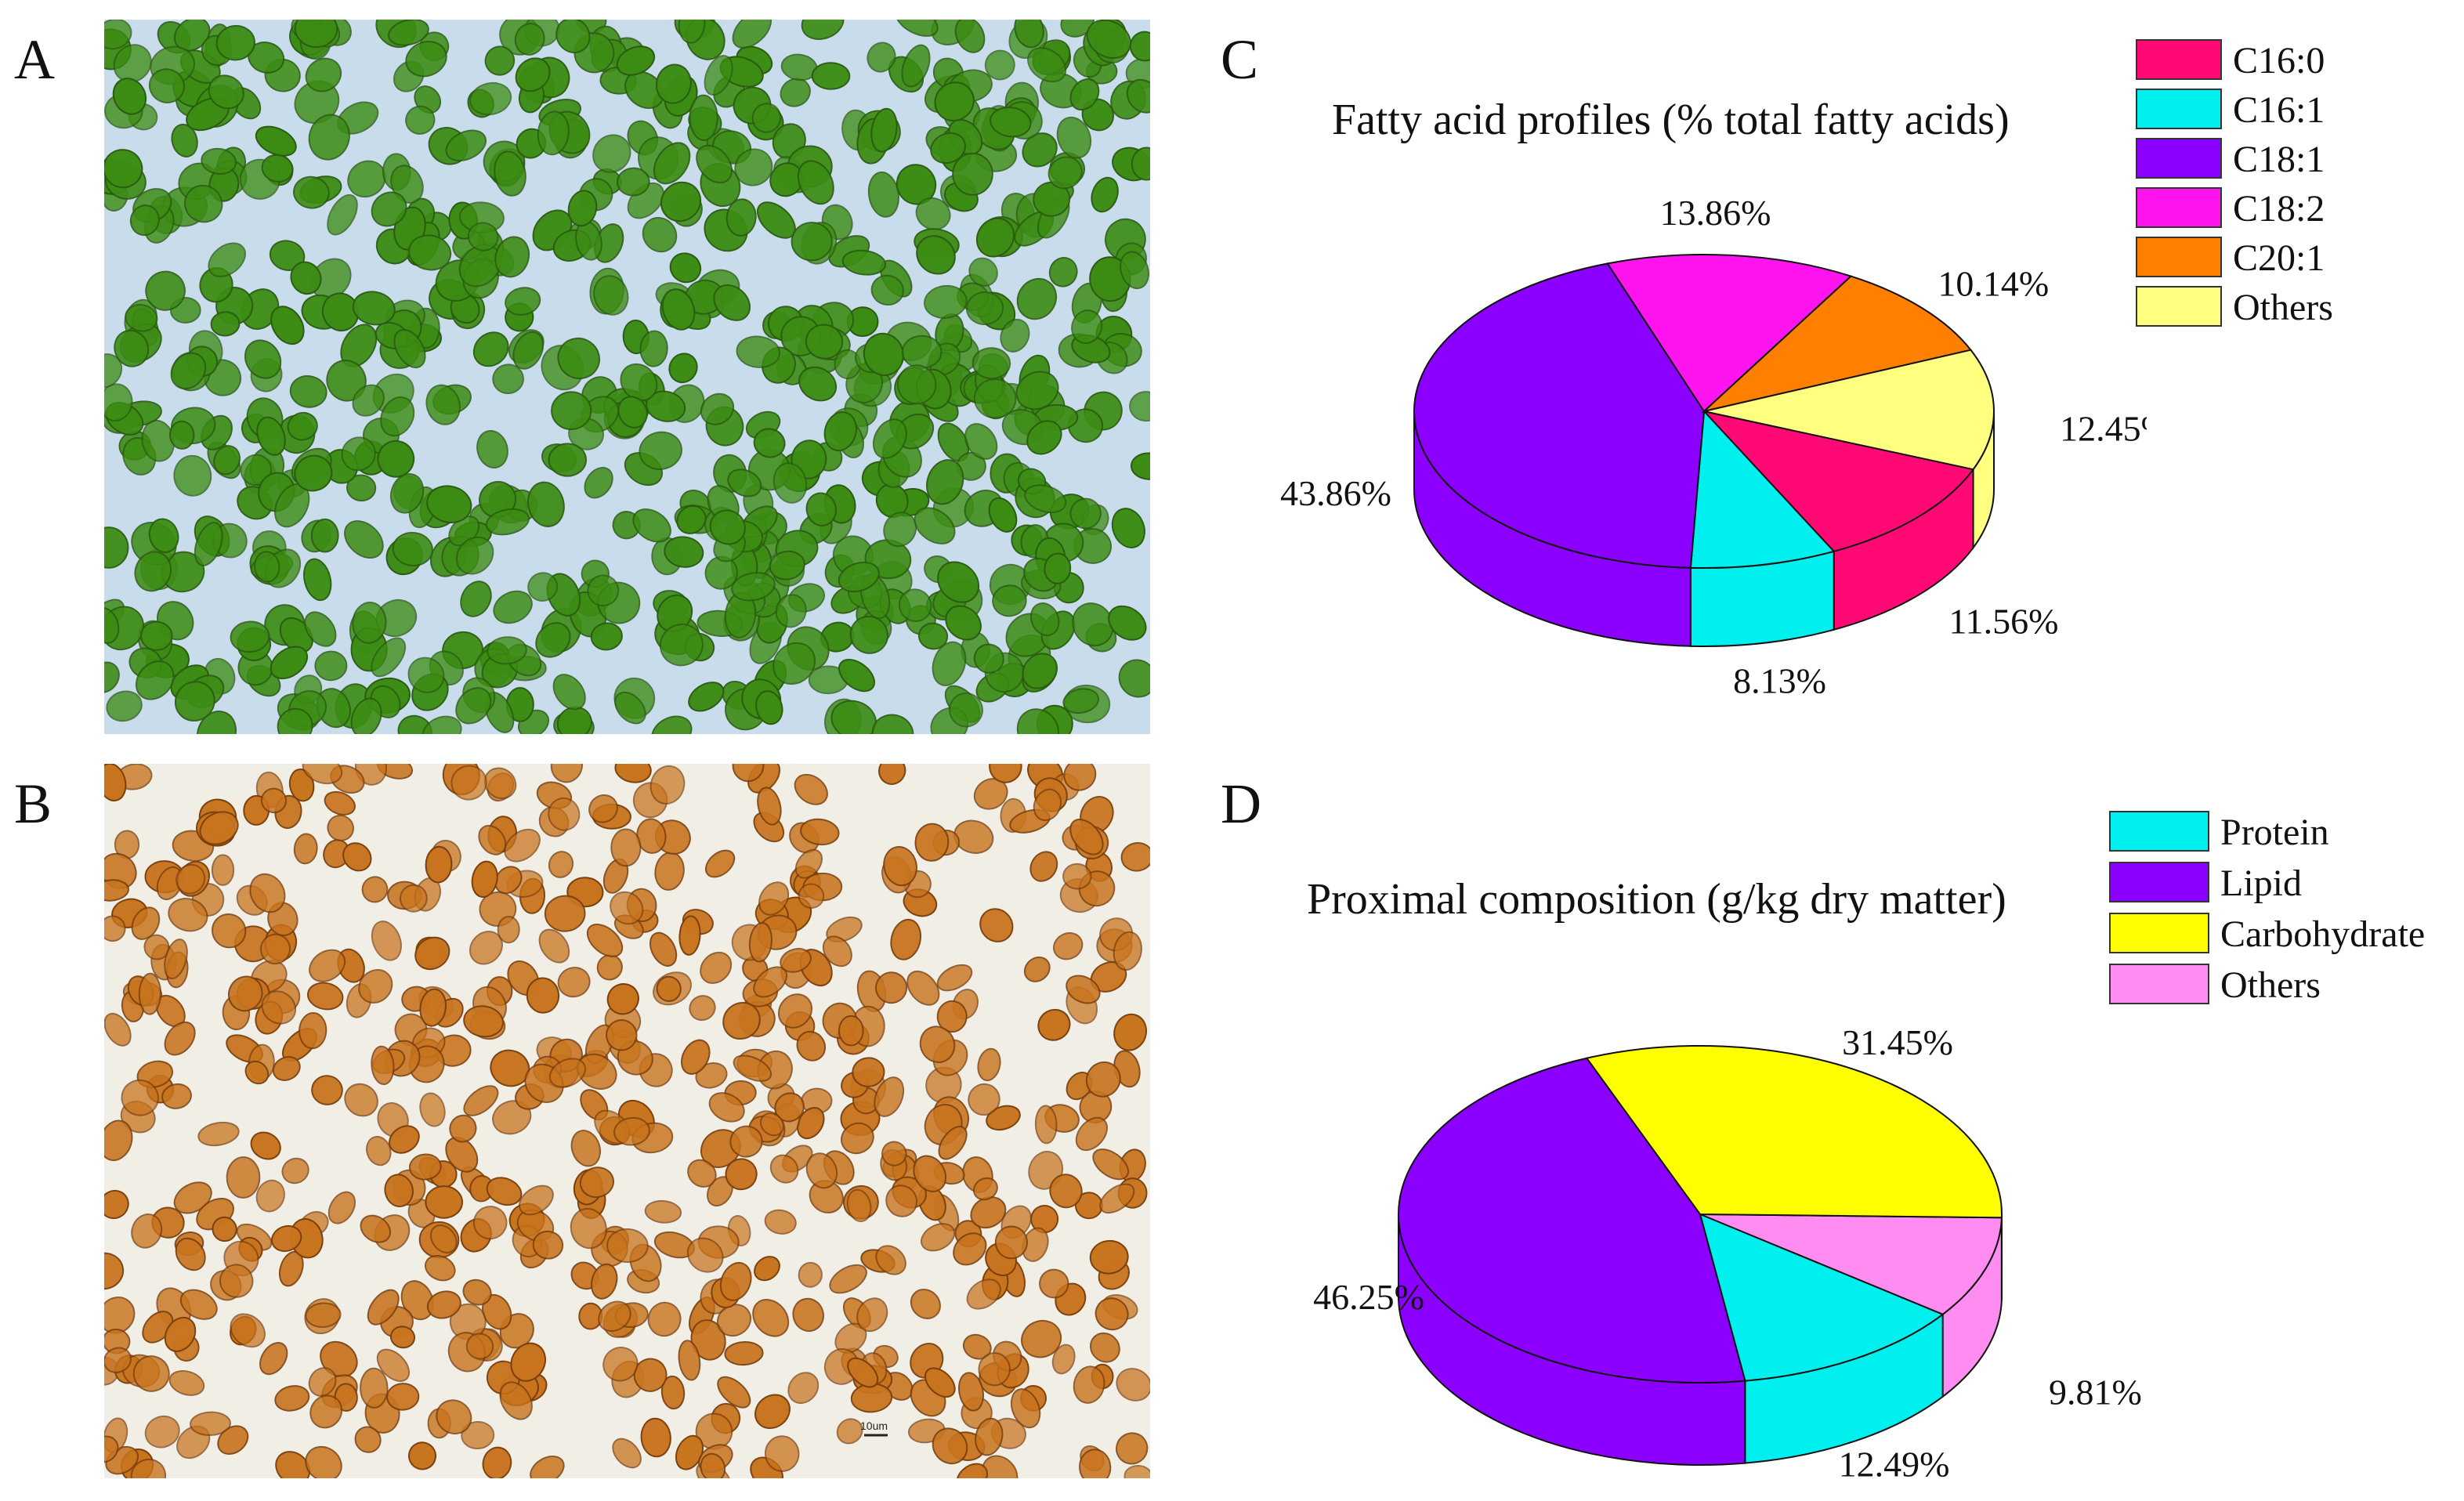  I want to click on data-label-c20-1: 10.14%, so click(1993, 283).